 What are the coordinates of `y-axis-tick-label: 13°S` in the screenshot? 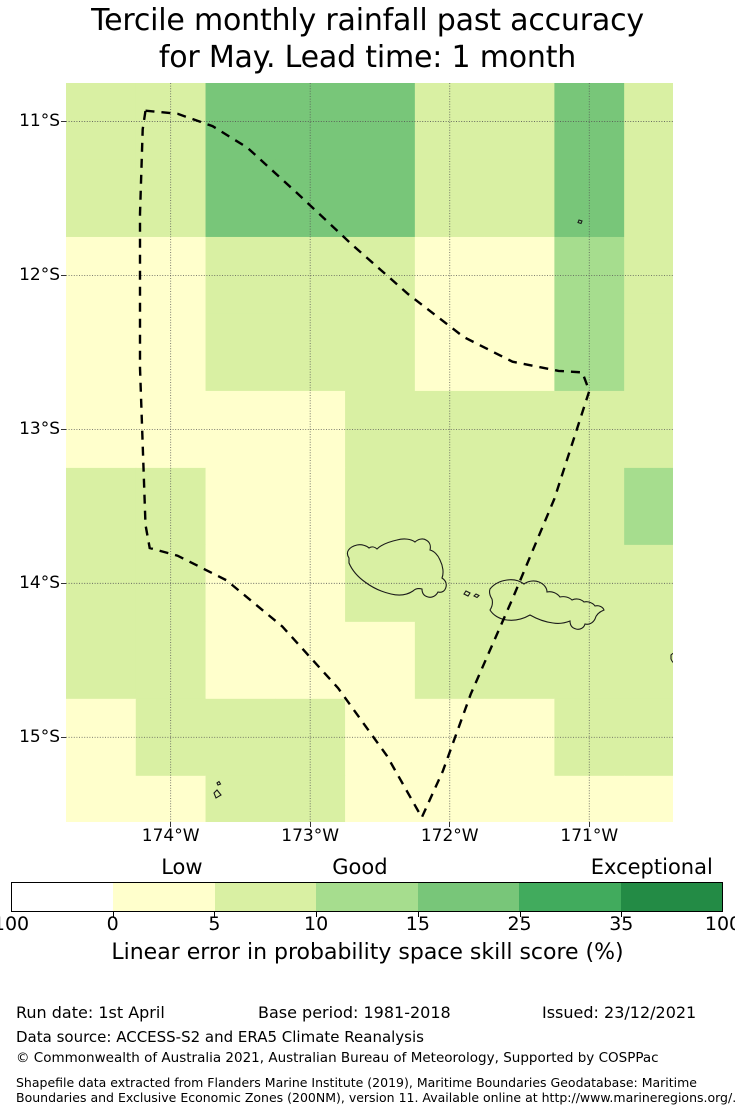 It's located at (39, 429).